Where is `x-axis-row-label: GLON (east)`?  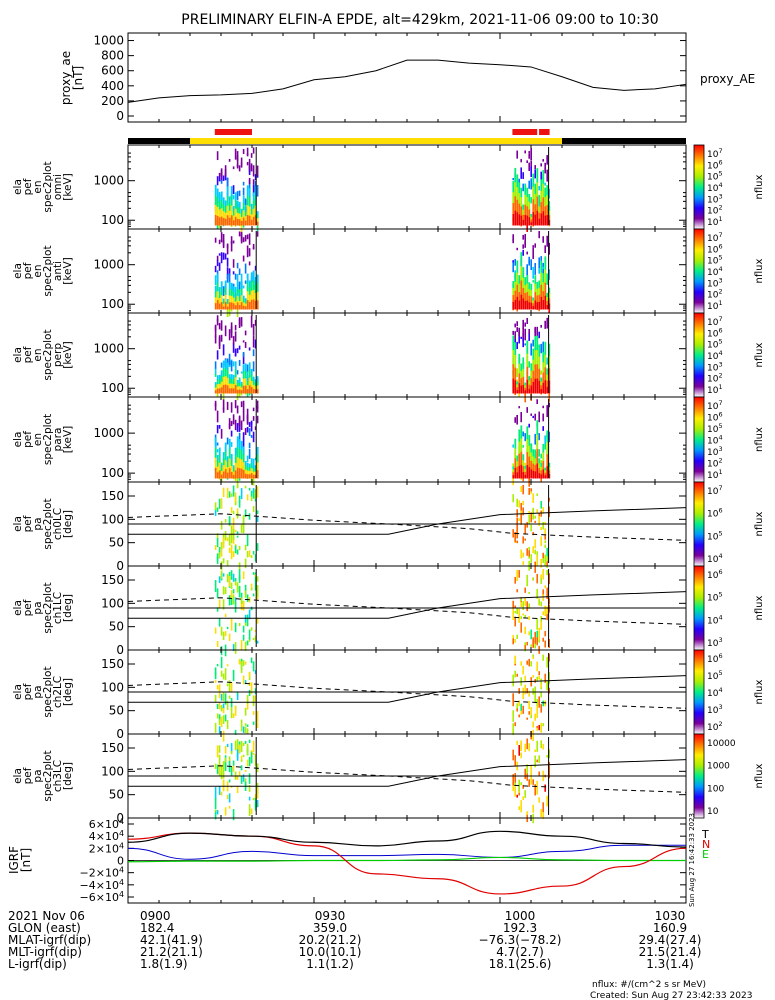 x-axis-row-label: GLON (east) is located at coordinates (44, 928).